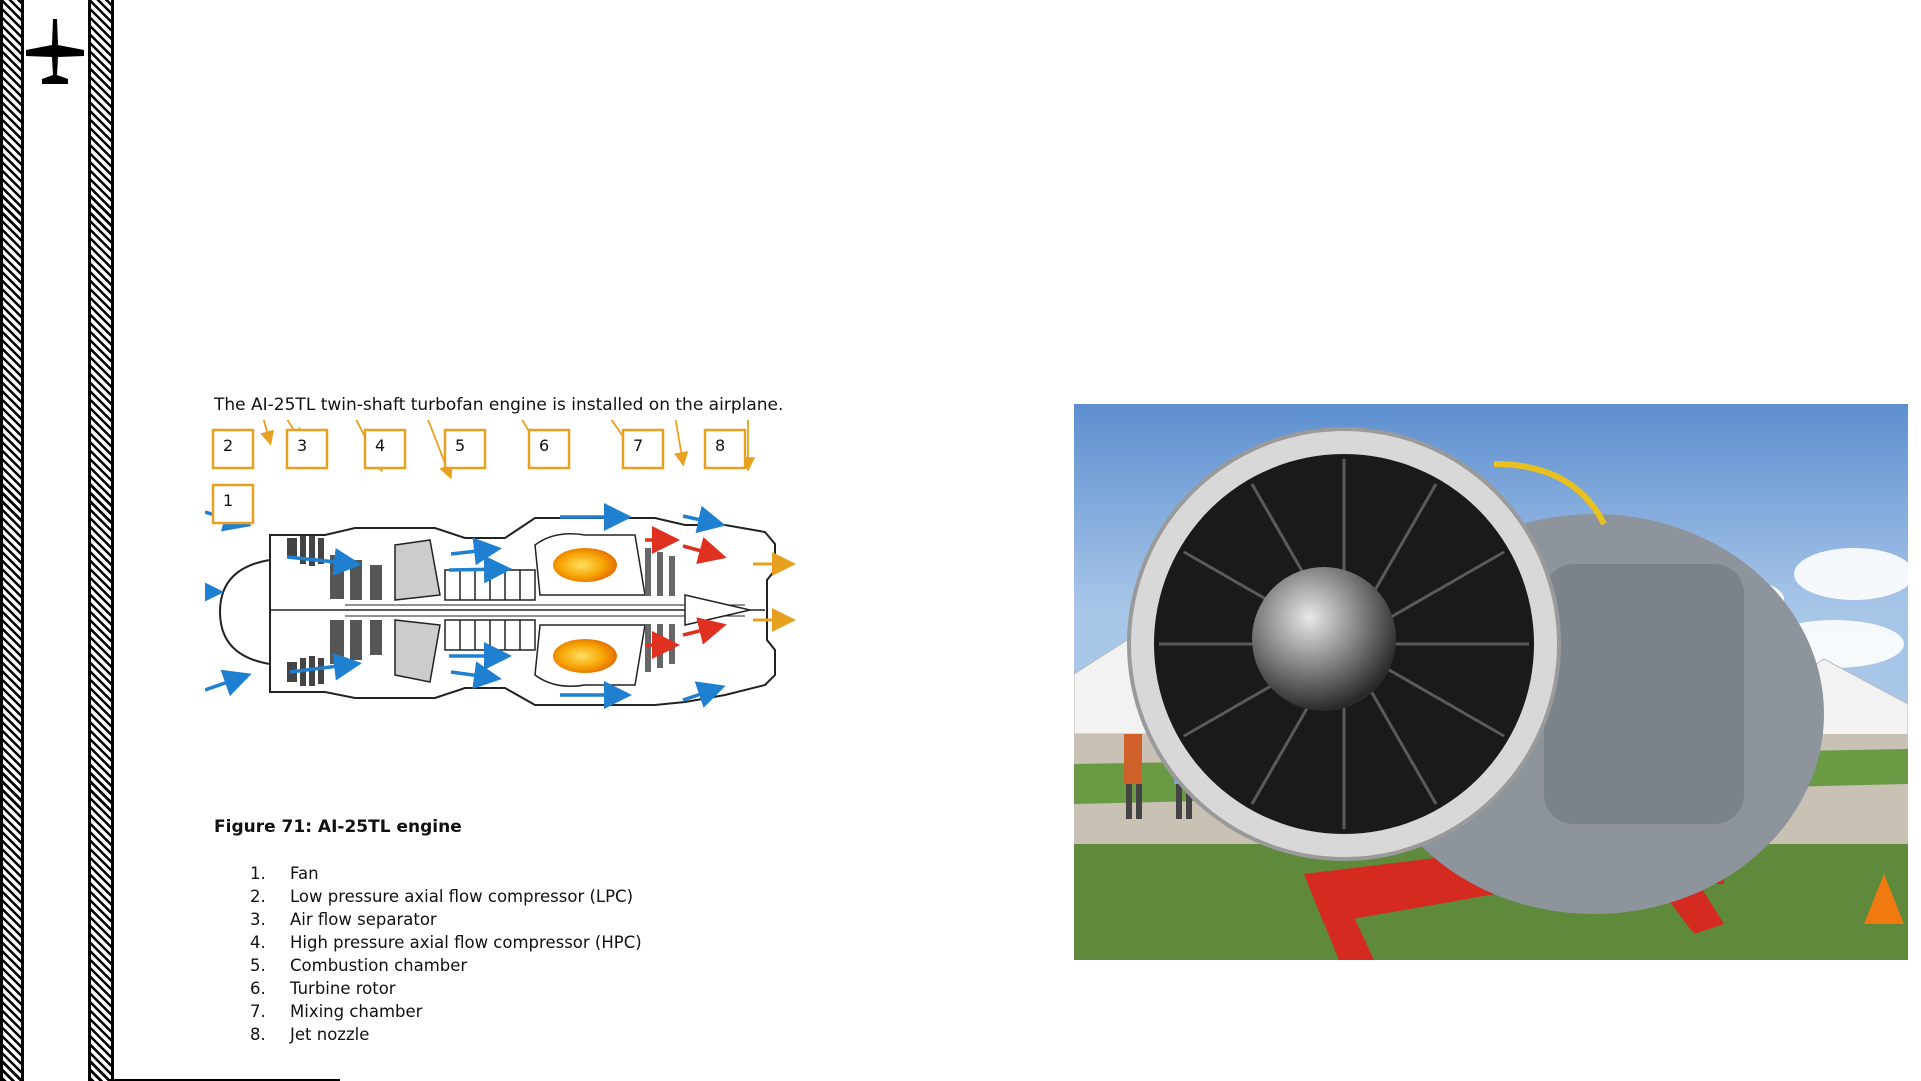 This screenshot has width=1921, height=1081. I want to click on callout-label-8: 8, so click(720, 445).